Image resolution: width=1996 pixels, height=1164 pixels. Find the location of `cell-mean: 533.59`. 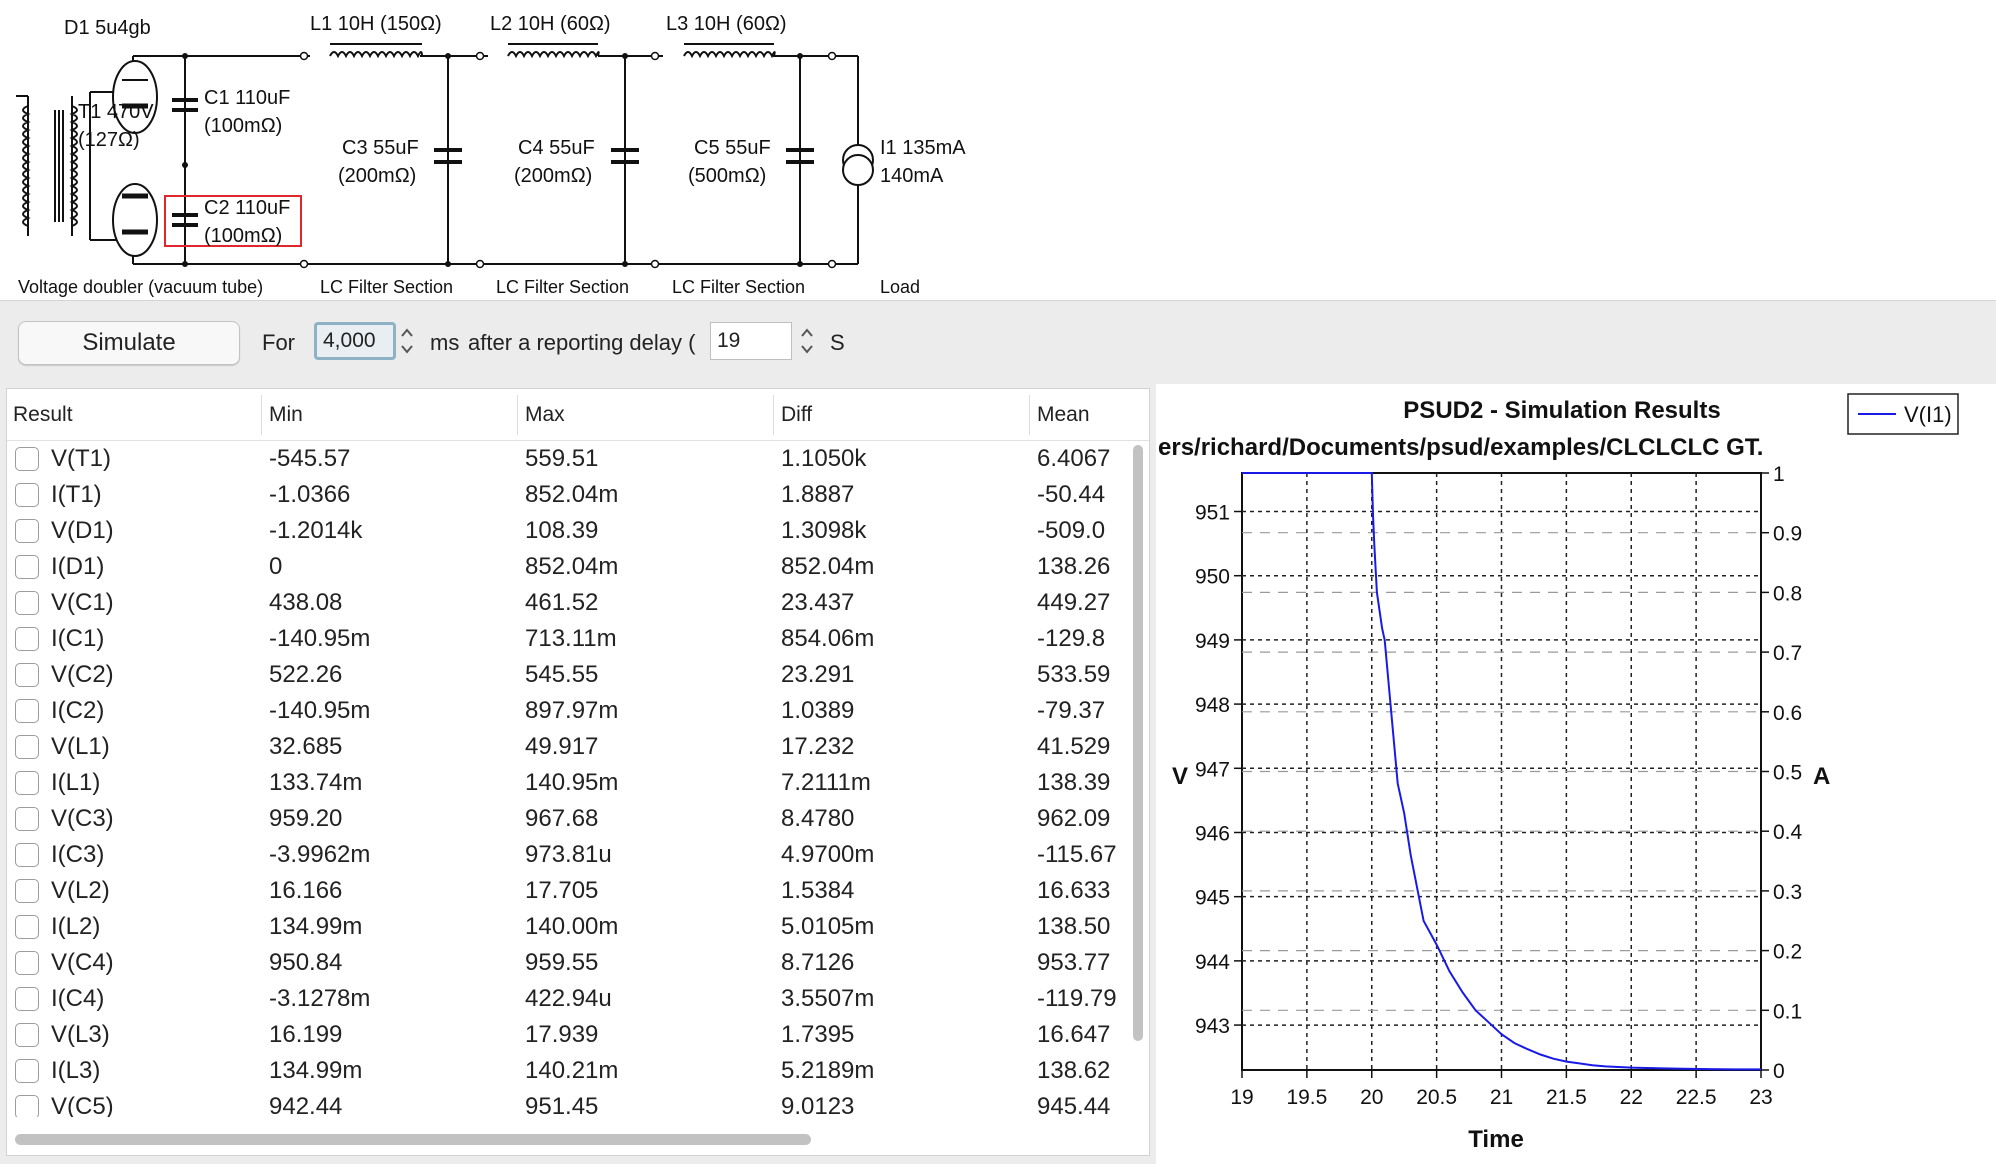

cell-mean: 533.59 is located at coordinates (1074, 674).